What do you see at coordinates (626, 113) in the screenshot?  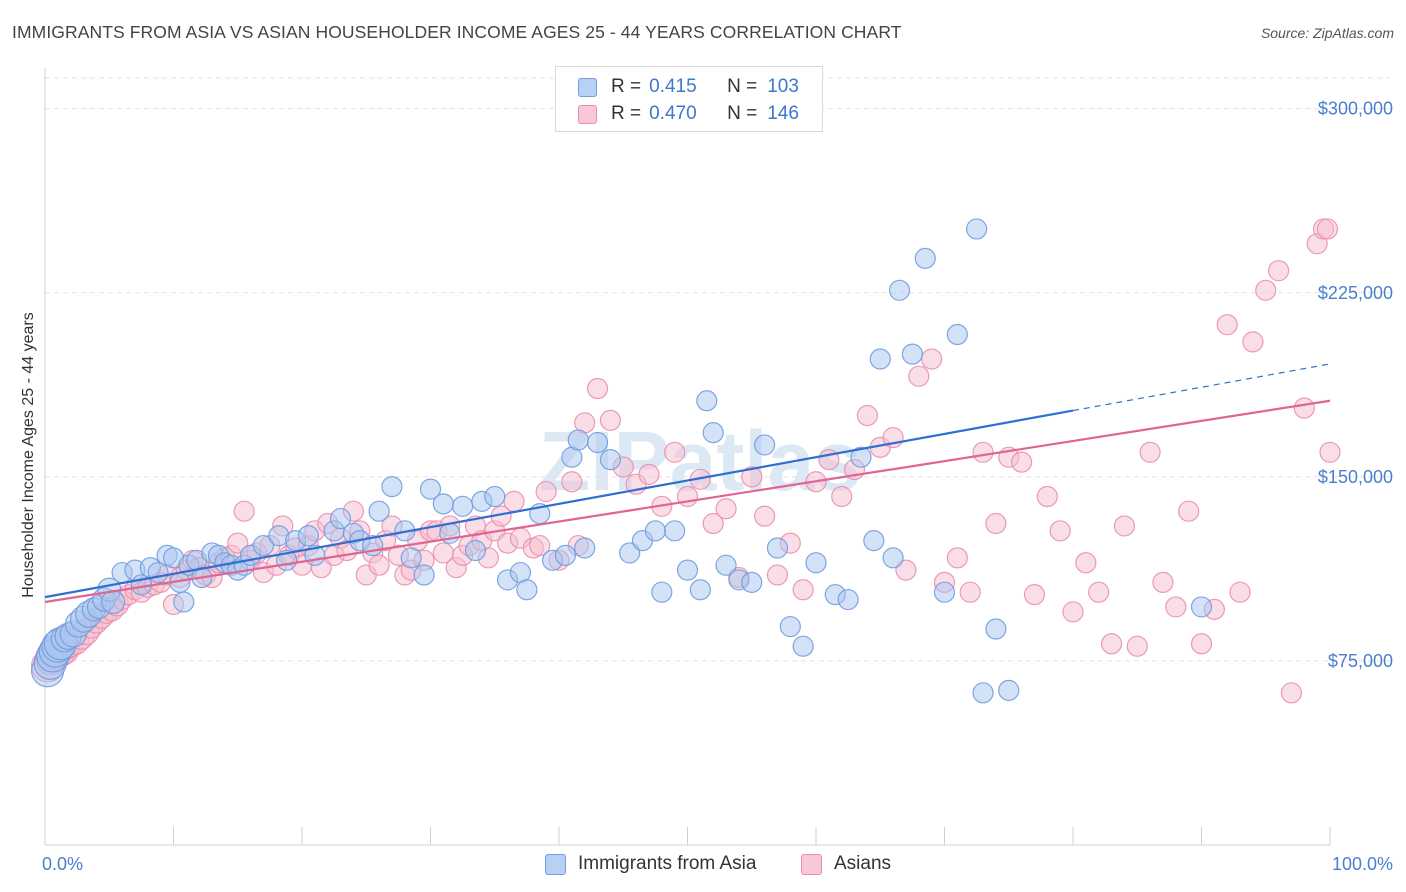 I see `legend-r-label: R =` at bounding box center [626, 113].